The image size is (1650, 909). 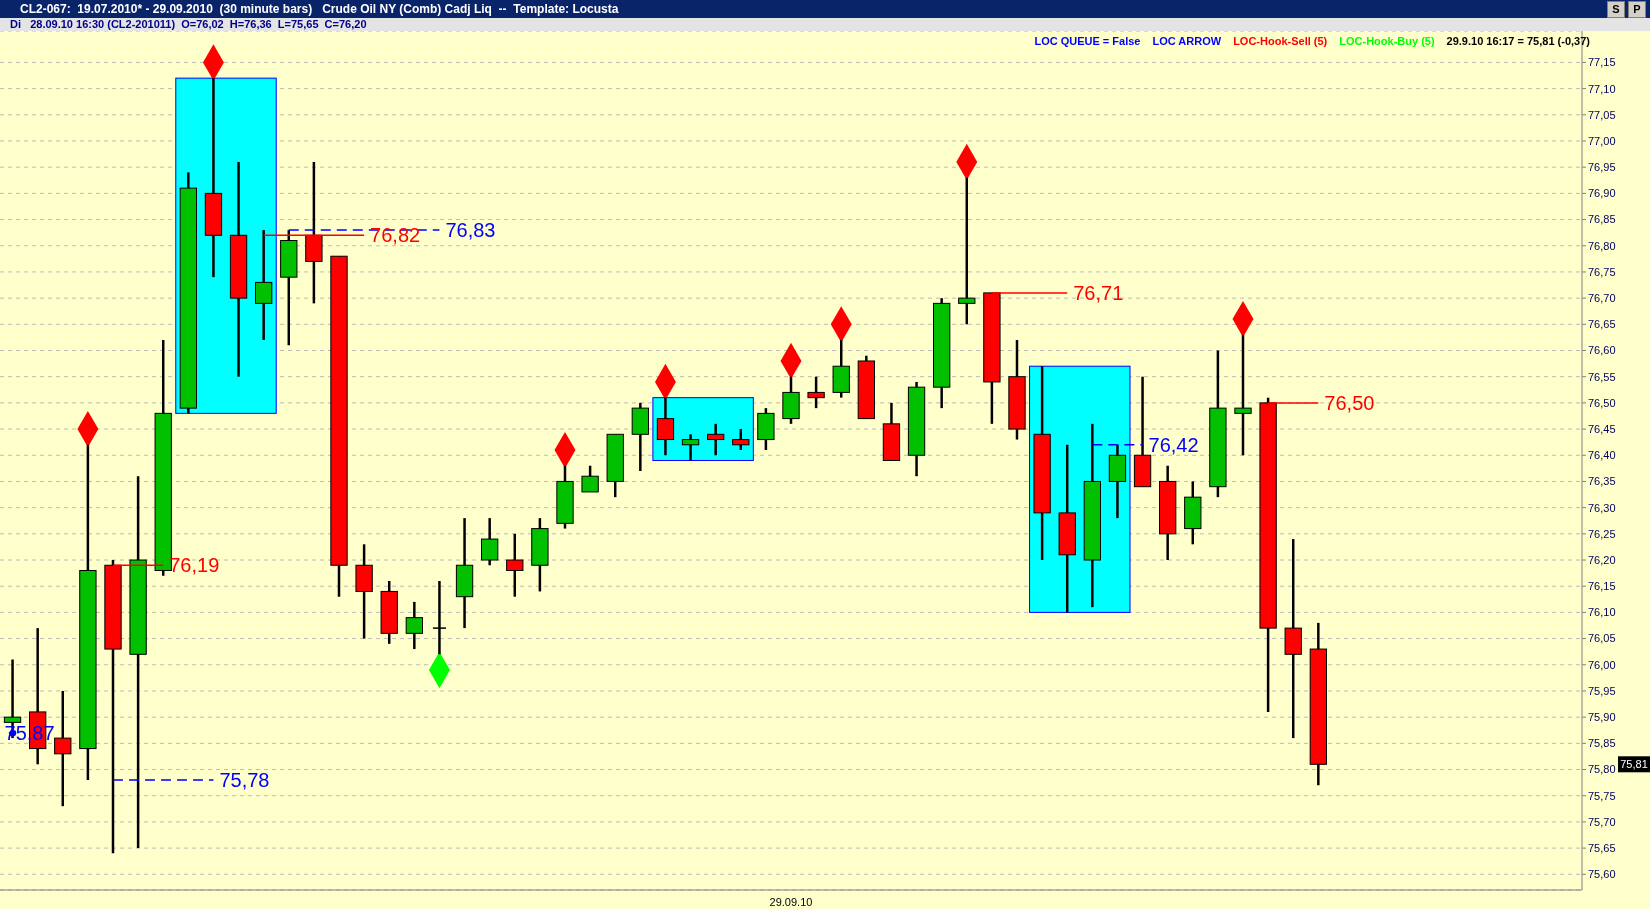 I want to click on y-tick-label: 76,10, so click(x=1602, y=612).